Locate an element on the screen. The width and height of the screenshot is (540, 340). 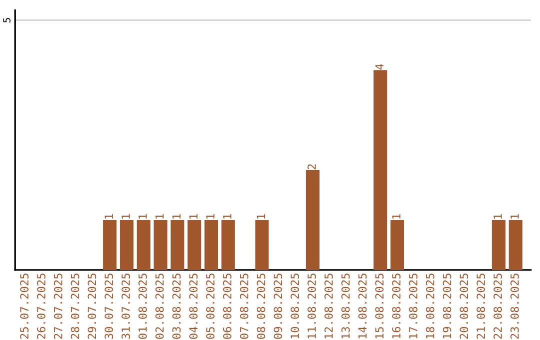
x-tick-label: 15.08.2025 is located at coordinates (379, 306).